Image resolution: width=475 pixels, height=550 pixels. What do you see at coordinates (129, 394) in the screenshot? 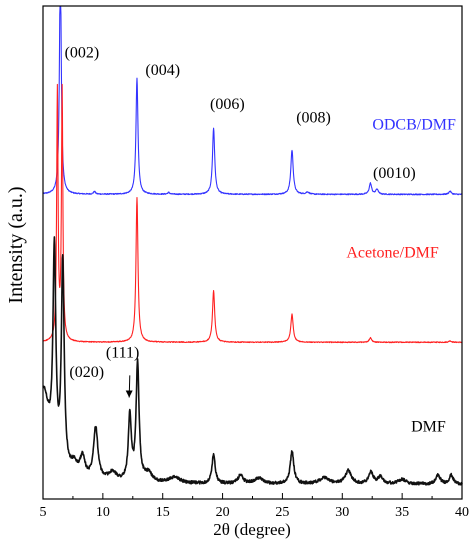
I see `annotation-arrow-head` at bounding box center [129, 394].